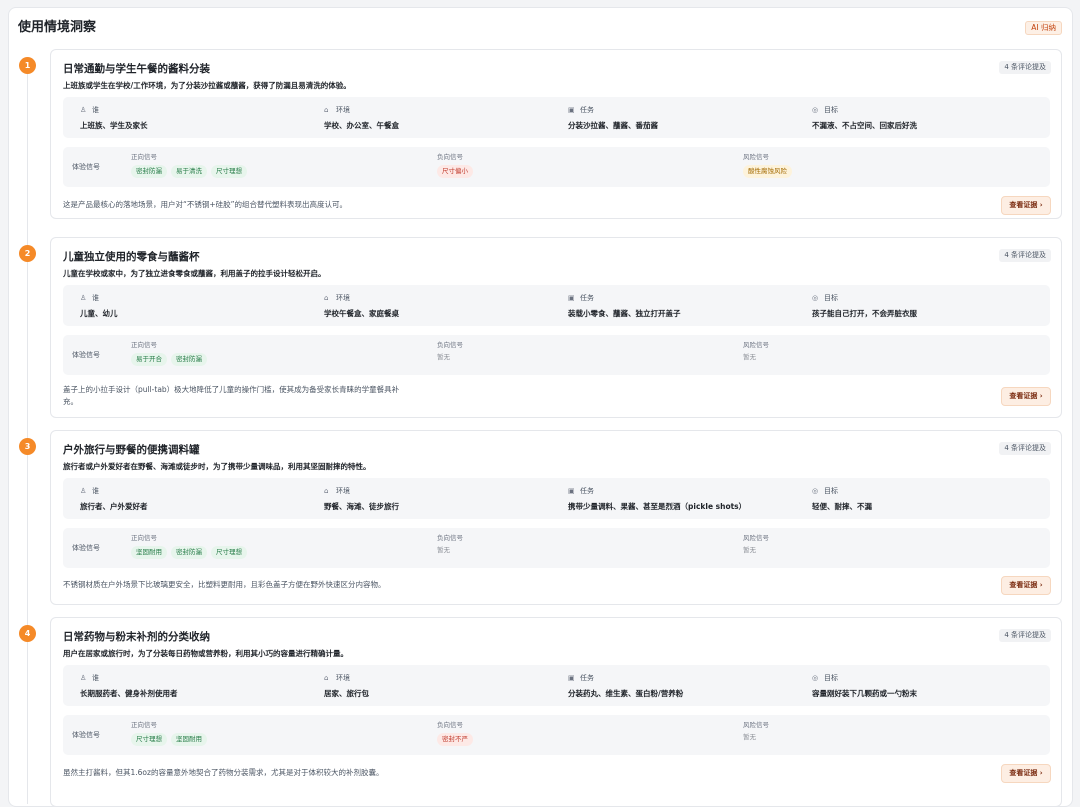 The height and width of the screenshot is (807, 1080). I want to click on step-number: 1, so click(27, 65).